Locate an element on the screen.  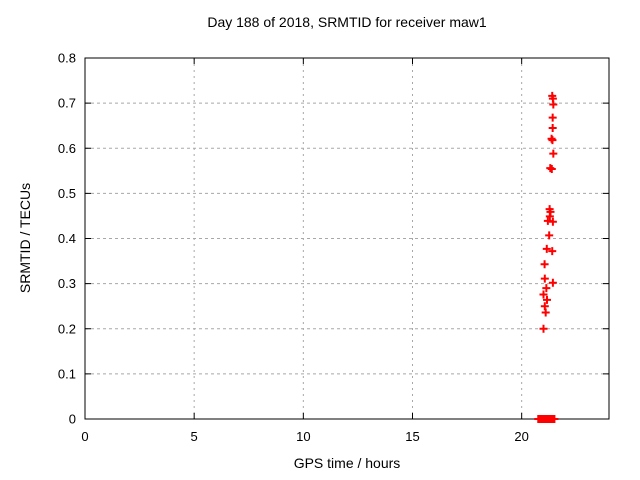
x-tick-label: 15 is located at coordinates (412, 436).